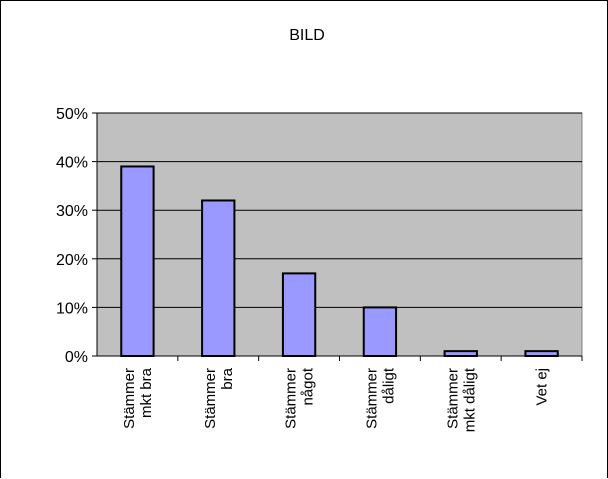  What do you see at coordinates (388, 385) in the screenshot?
I see `x-tick-label-line: dåligt` at bounding box center [388, 385].